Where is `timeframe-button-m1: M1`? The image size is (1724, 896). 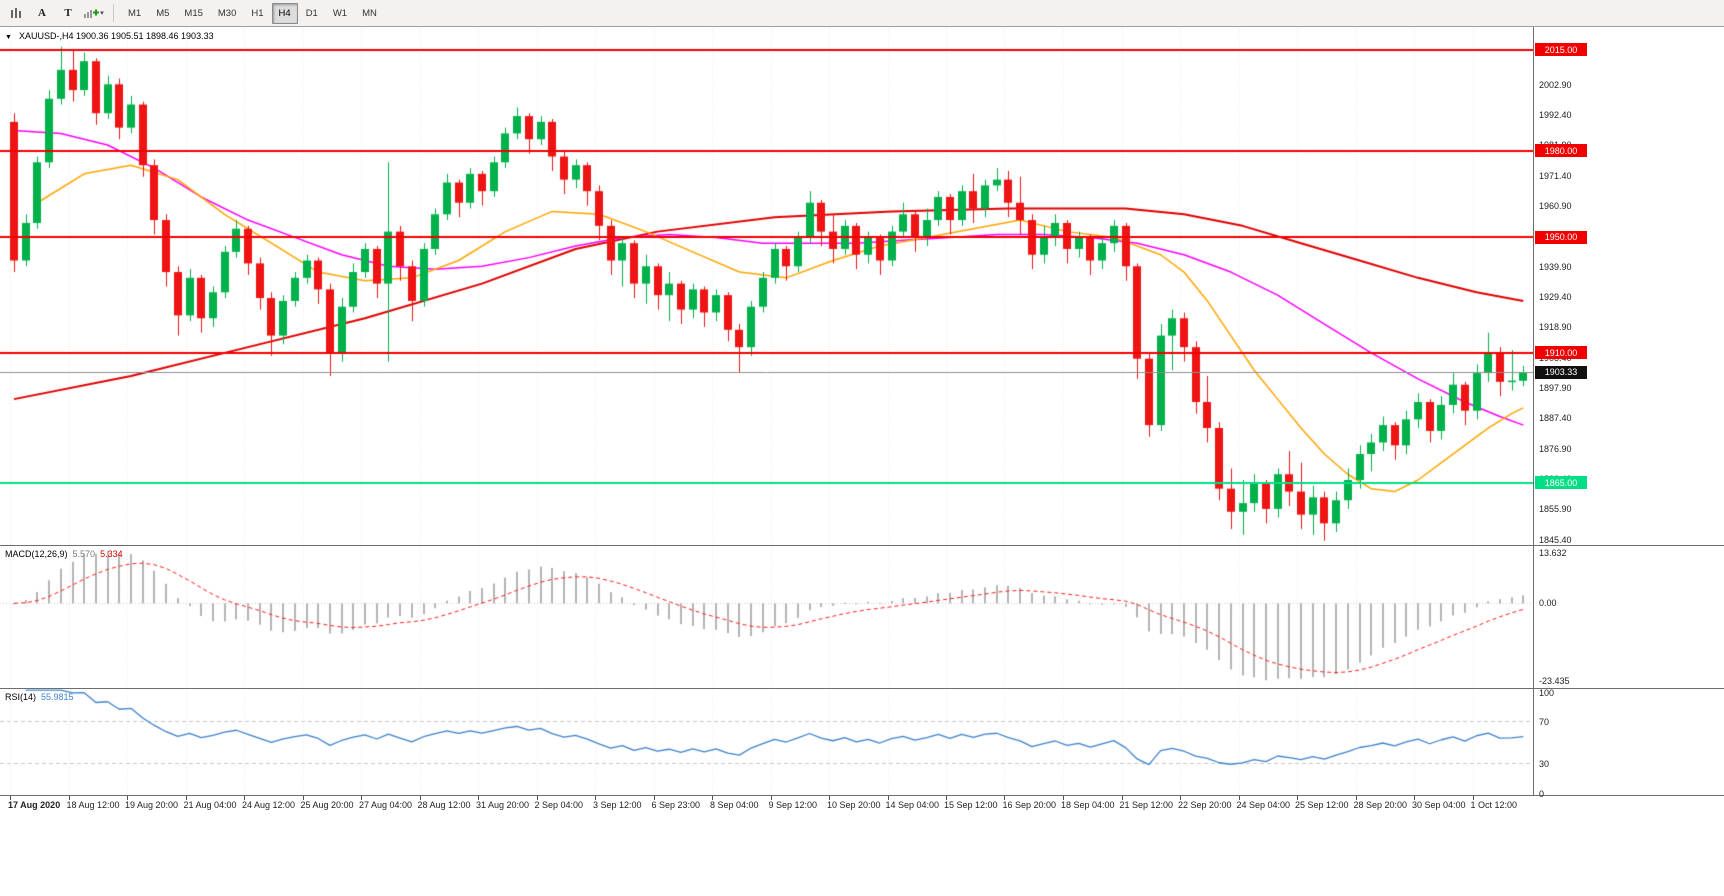 timeframe-button-m1: M1 is located at coordinates (135, 13).